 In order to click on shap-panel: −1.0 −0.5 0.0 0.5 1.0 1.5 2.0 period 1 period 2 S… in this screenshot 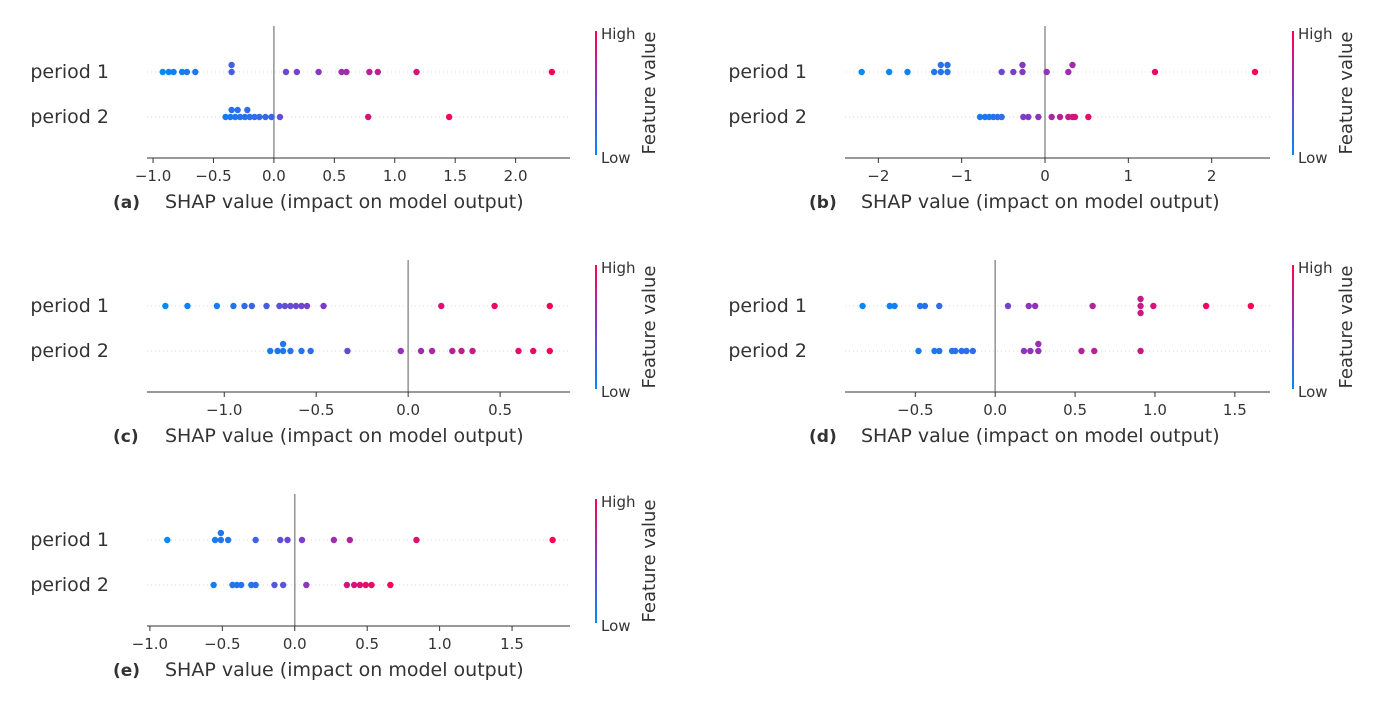, I will do `click(345, 119)`.